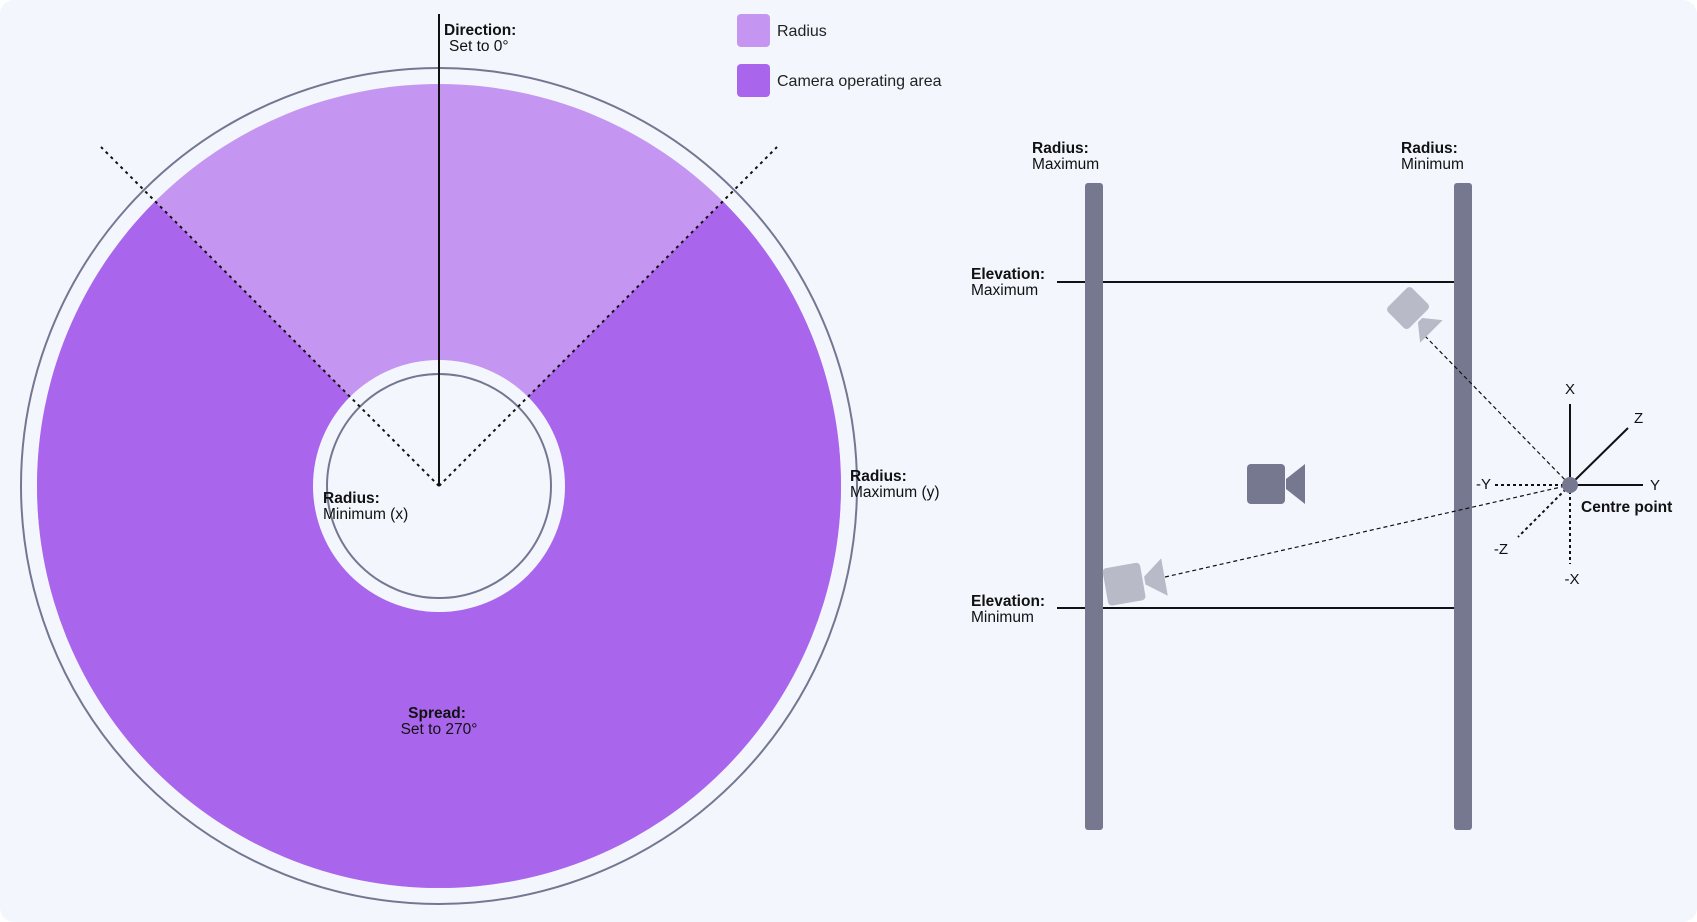  What do you see at coordinates (351, 498) in the screenshot?
I see `radius-min-label: Radius:` at bounding box center [351, 498].